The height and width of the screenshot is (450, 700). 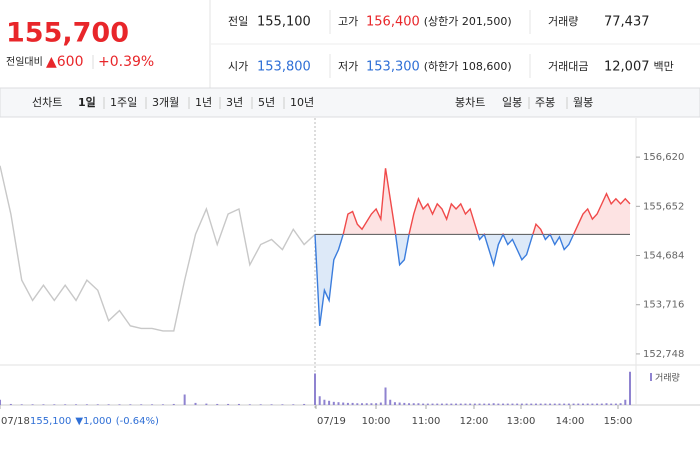 What do you see at coordinates (570, 421) in the screenshot?
I see `x-tick-label: 14:00` at bounding box center [570, 421].